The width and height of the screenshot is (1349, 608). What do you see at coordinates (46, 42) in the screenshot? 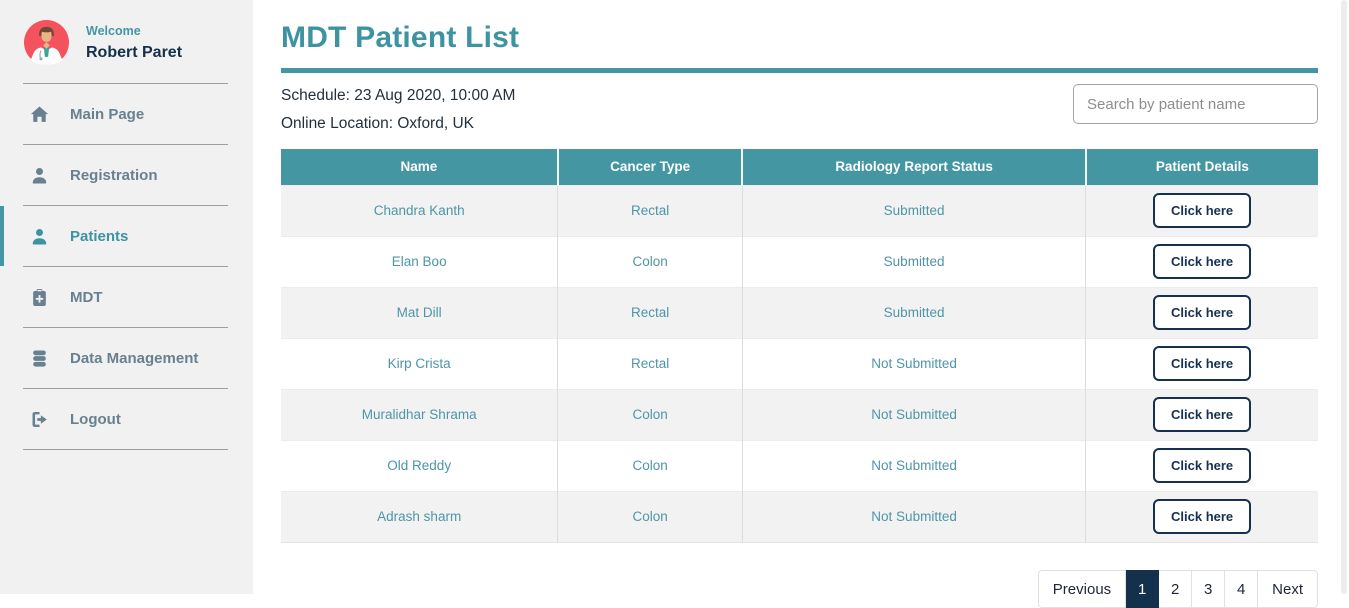
I see `doctor-avatar` at bounding box center [46, 42].